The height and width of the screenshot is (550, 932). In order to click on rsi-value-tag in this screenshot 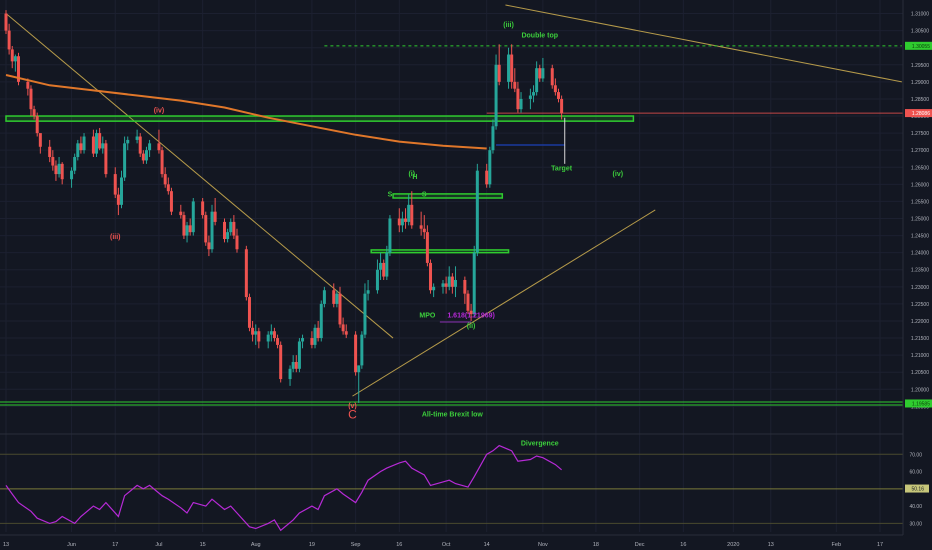, I will do `click(917, 488)`.